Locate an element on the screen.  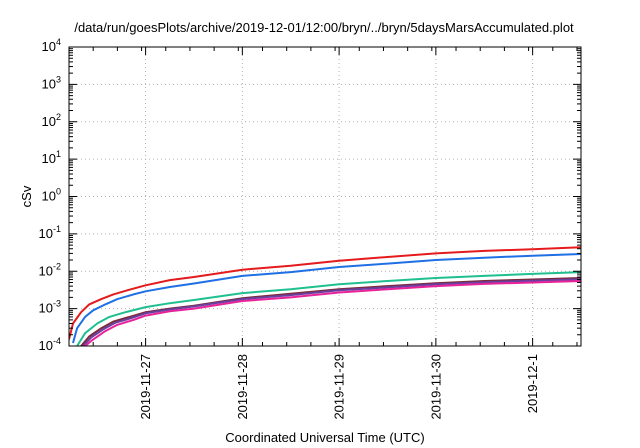
y-tick-label: 10² is located at coordinates (51, 120).